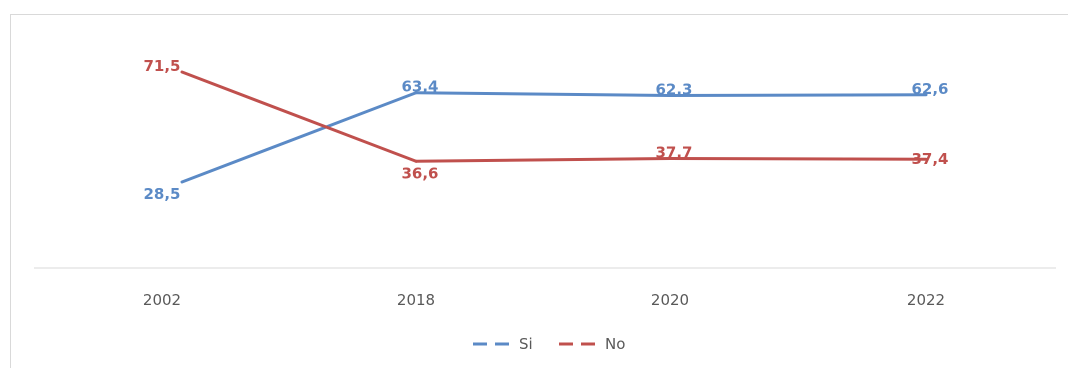 Image resolution: width=1070 pixels, height=370 pixels. What do you see at coordinates (926, 300) in the screenshot?
I see `category-label: 2022` at bounding box center [926, 300].